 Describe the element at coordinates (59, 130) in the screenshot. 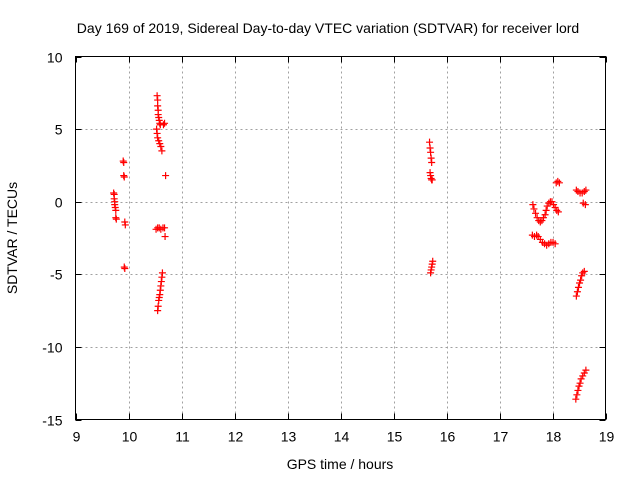

I see `y-tick-label: 5` at that location.